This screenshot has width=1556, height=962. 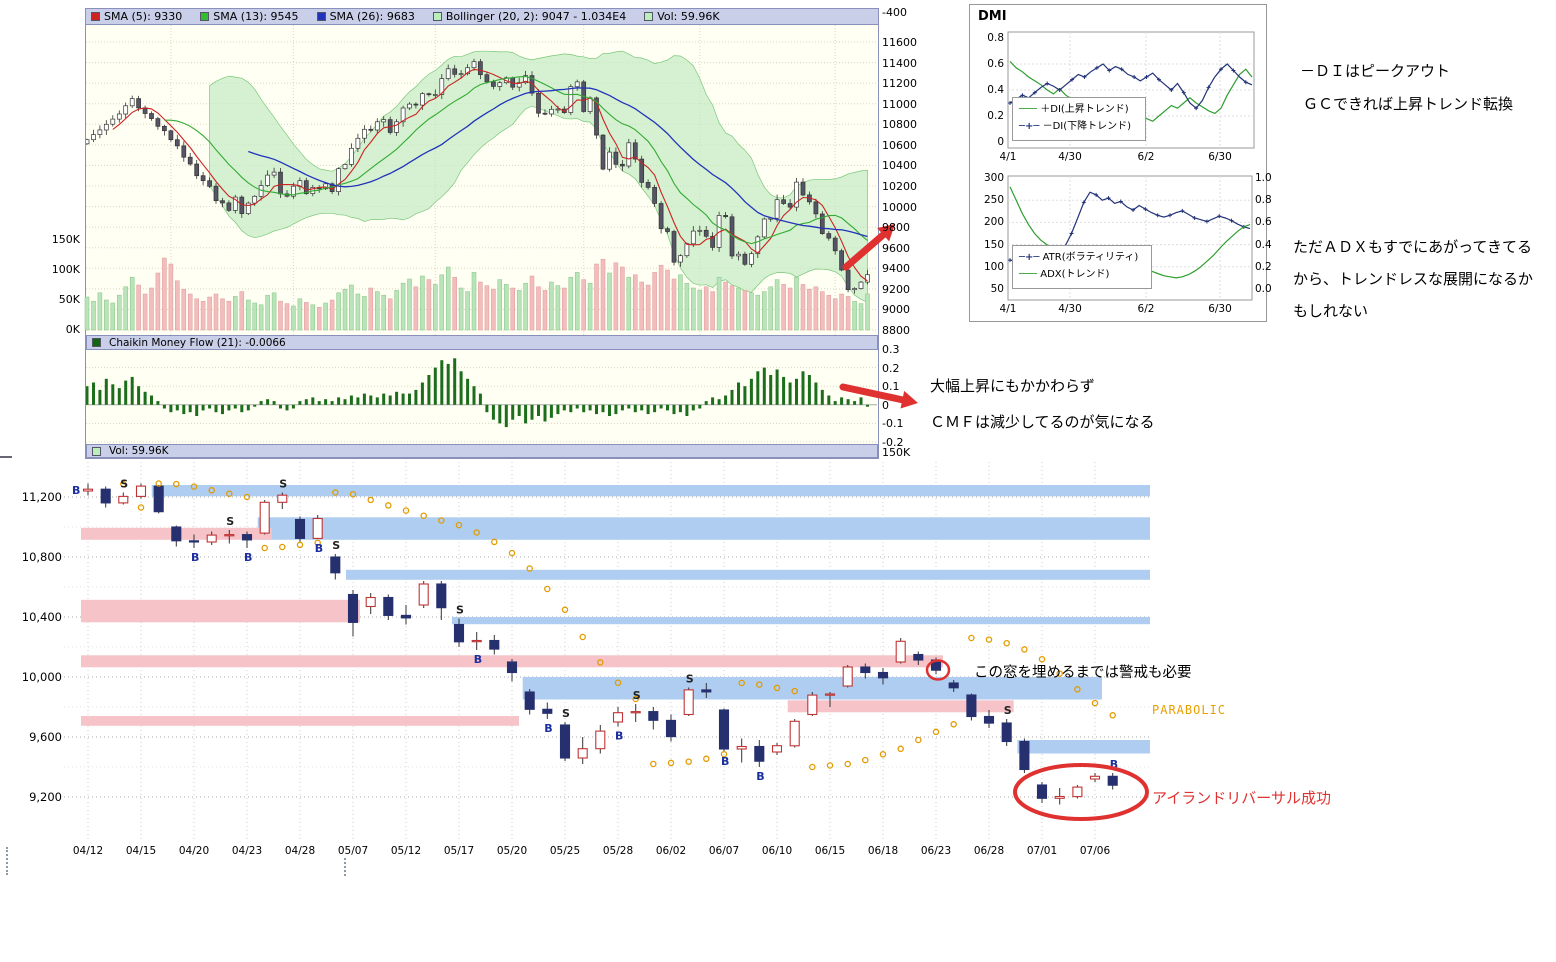 What do you see at coordinates (899, 63) in the screenshot?
I see `price-axis-label: 11400` at bounding box center [899, 63].